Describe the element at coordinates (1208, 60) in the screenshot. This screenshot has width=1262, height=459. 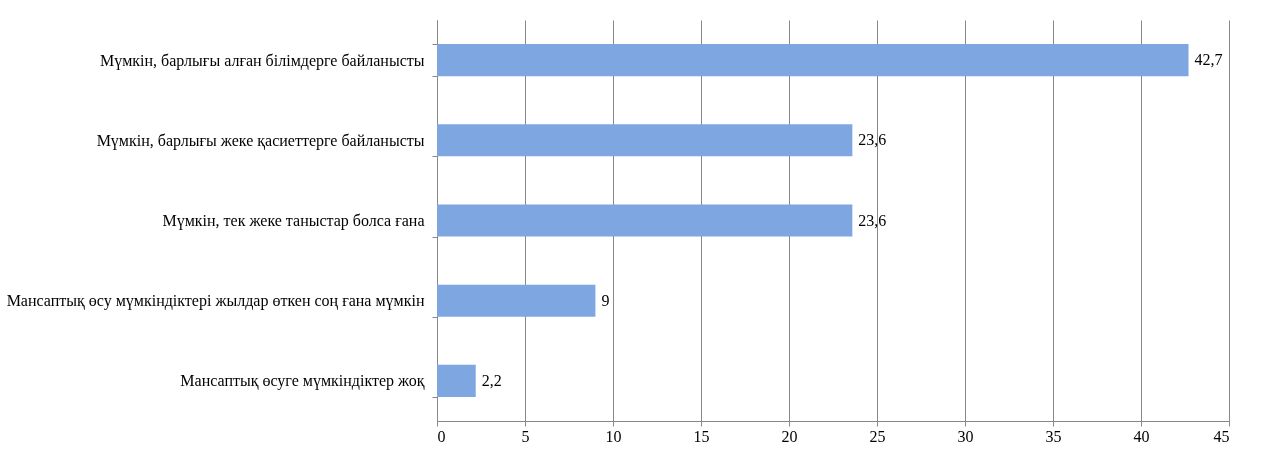
I see `data-label: 42,7` at that location.